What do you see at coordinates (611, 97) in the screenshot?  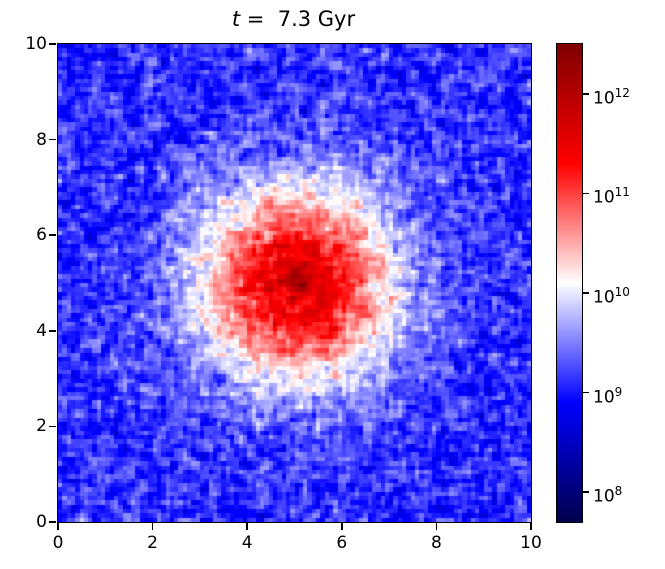 I see `colorbar-tick-label: 10¹²` at bounding box center [611, 97].